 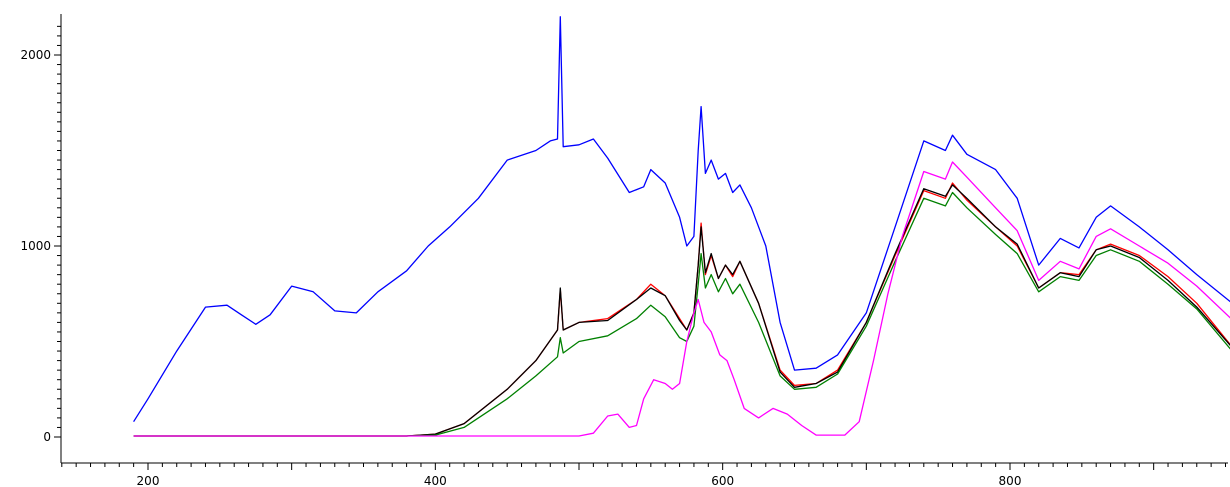 What do you see at coordinates (35, 55) in the screenshot?
I see `y-tick-label: 2000` at bounding box center [35, 55].